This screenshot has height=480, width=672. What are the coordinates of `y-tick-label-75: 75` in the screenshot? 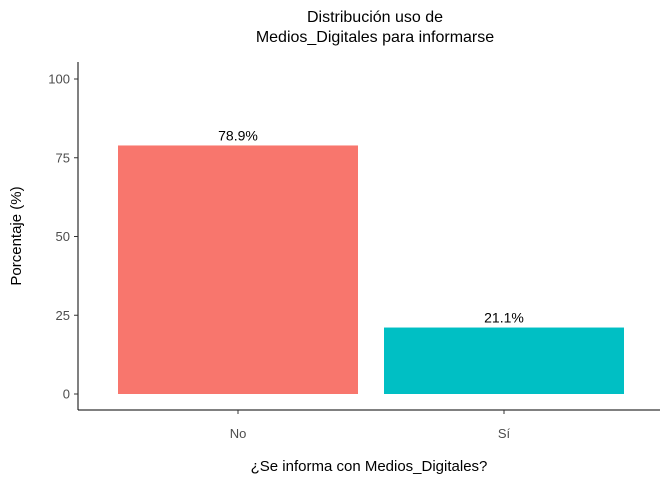 It's located at (63, 157).